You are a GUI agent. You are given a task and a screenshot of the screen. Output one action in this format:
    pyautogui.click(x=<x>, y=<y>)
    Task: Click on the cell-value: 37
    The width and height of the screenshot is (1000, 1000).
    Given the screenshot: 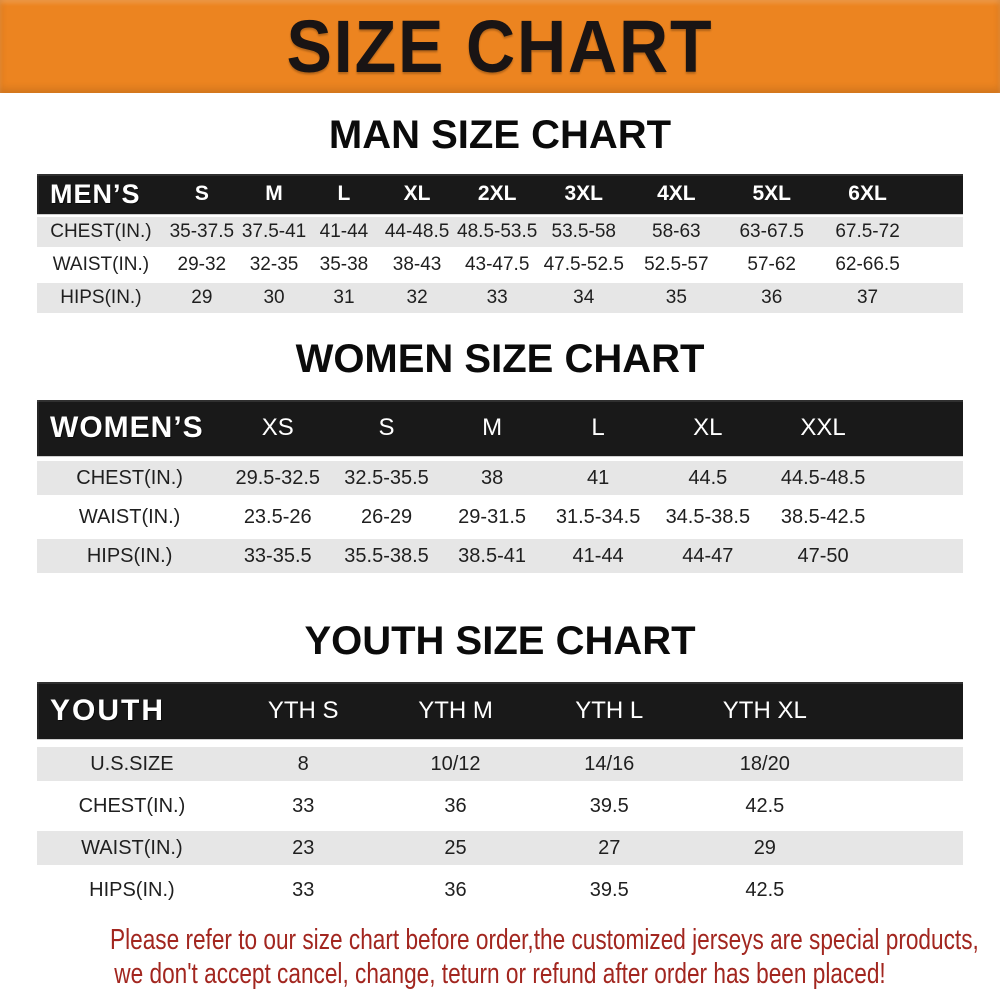 What is the action you would take?
    pyautogui.click(x=867, y=297)
    